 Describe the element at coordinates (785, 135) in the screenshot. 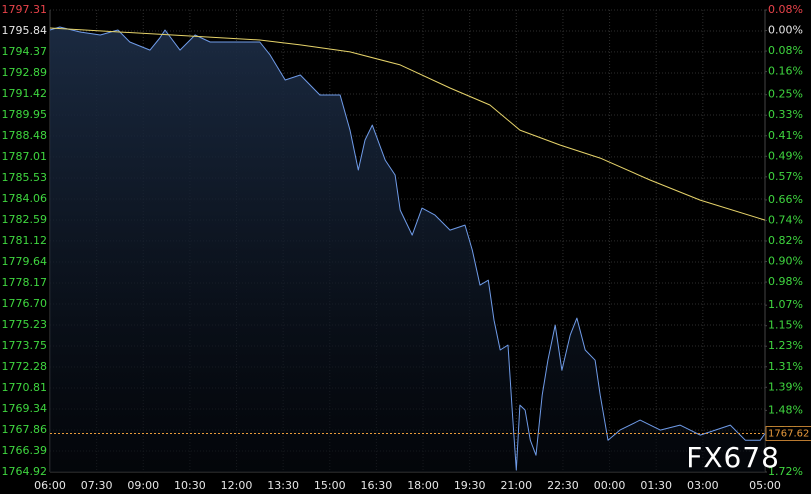

I see `y2-tick-label: 0.41%` at that location.